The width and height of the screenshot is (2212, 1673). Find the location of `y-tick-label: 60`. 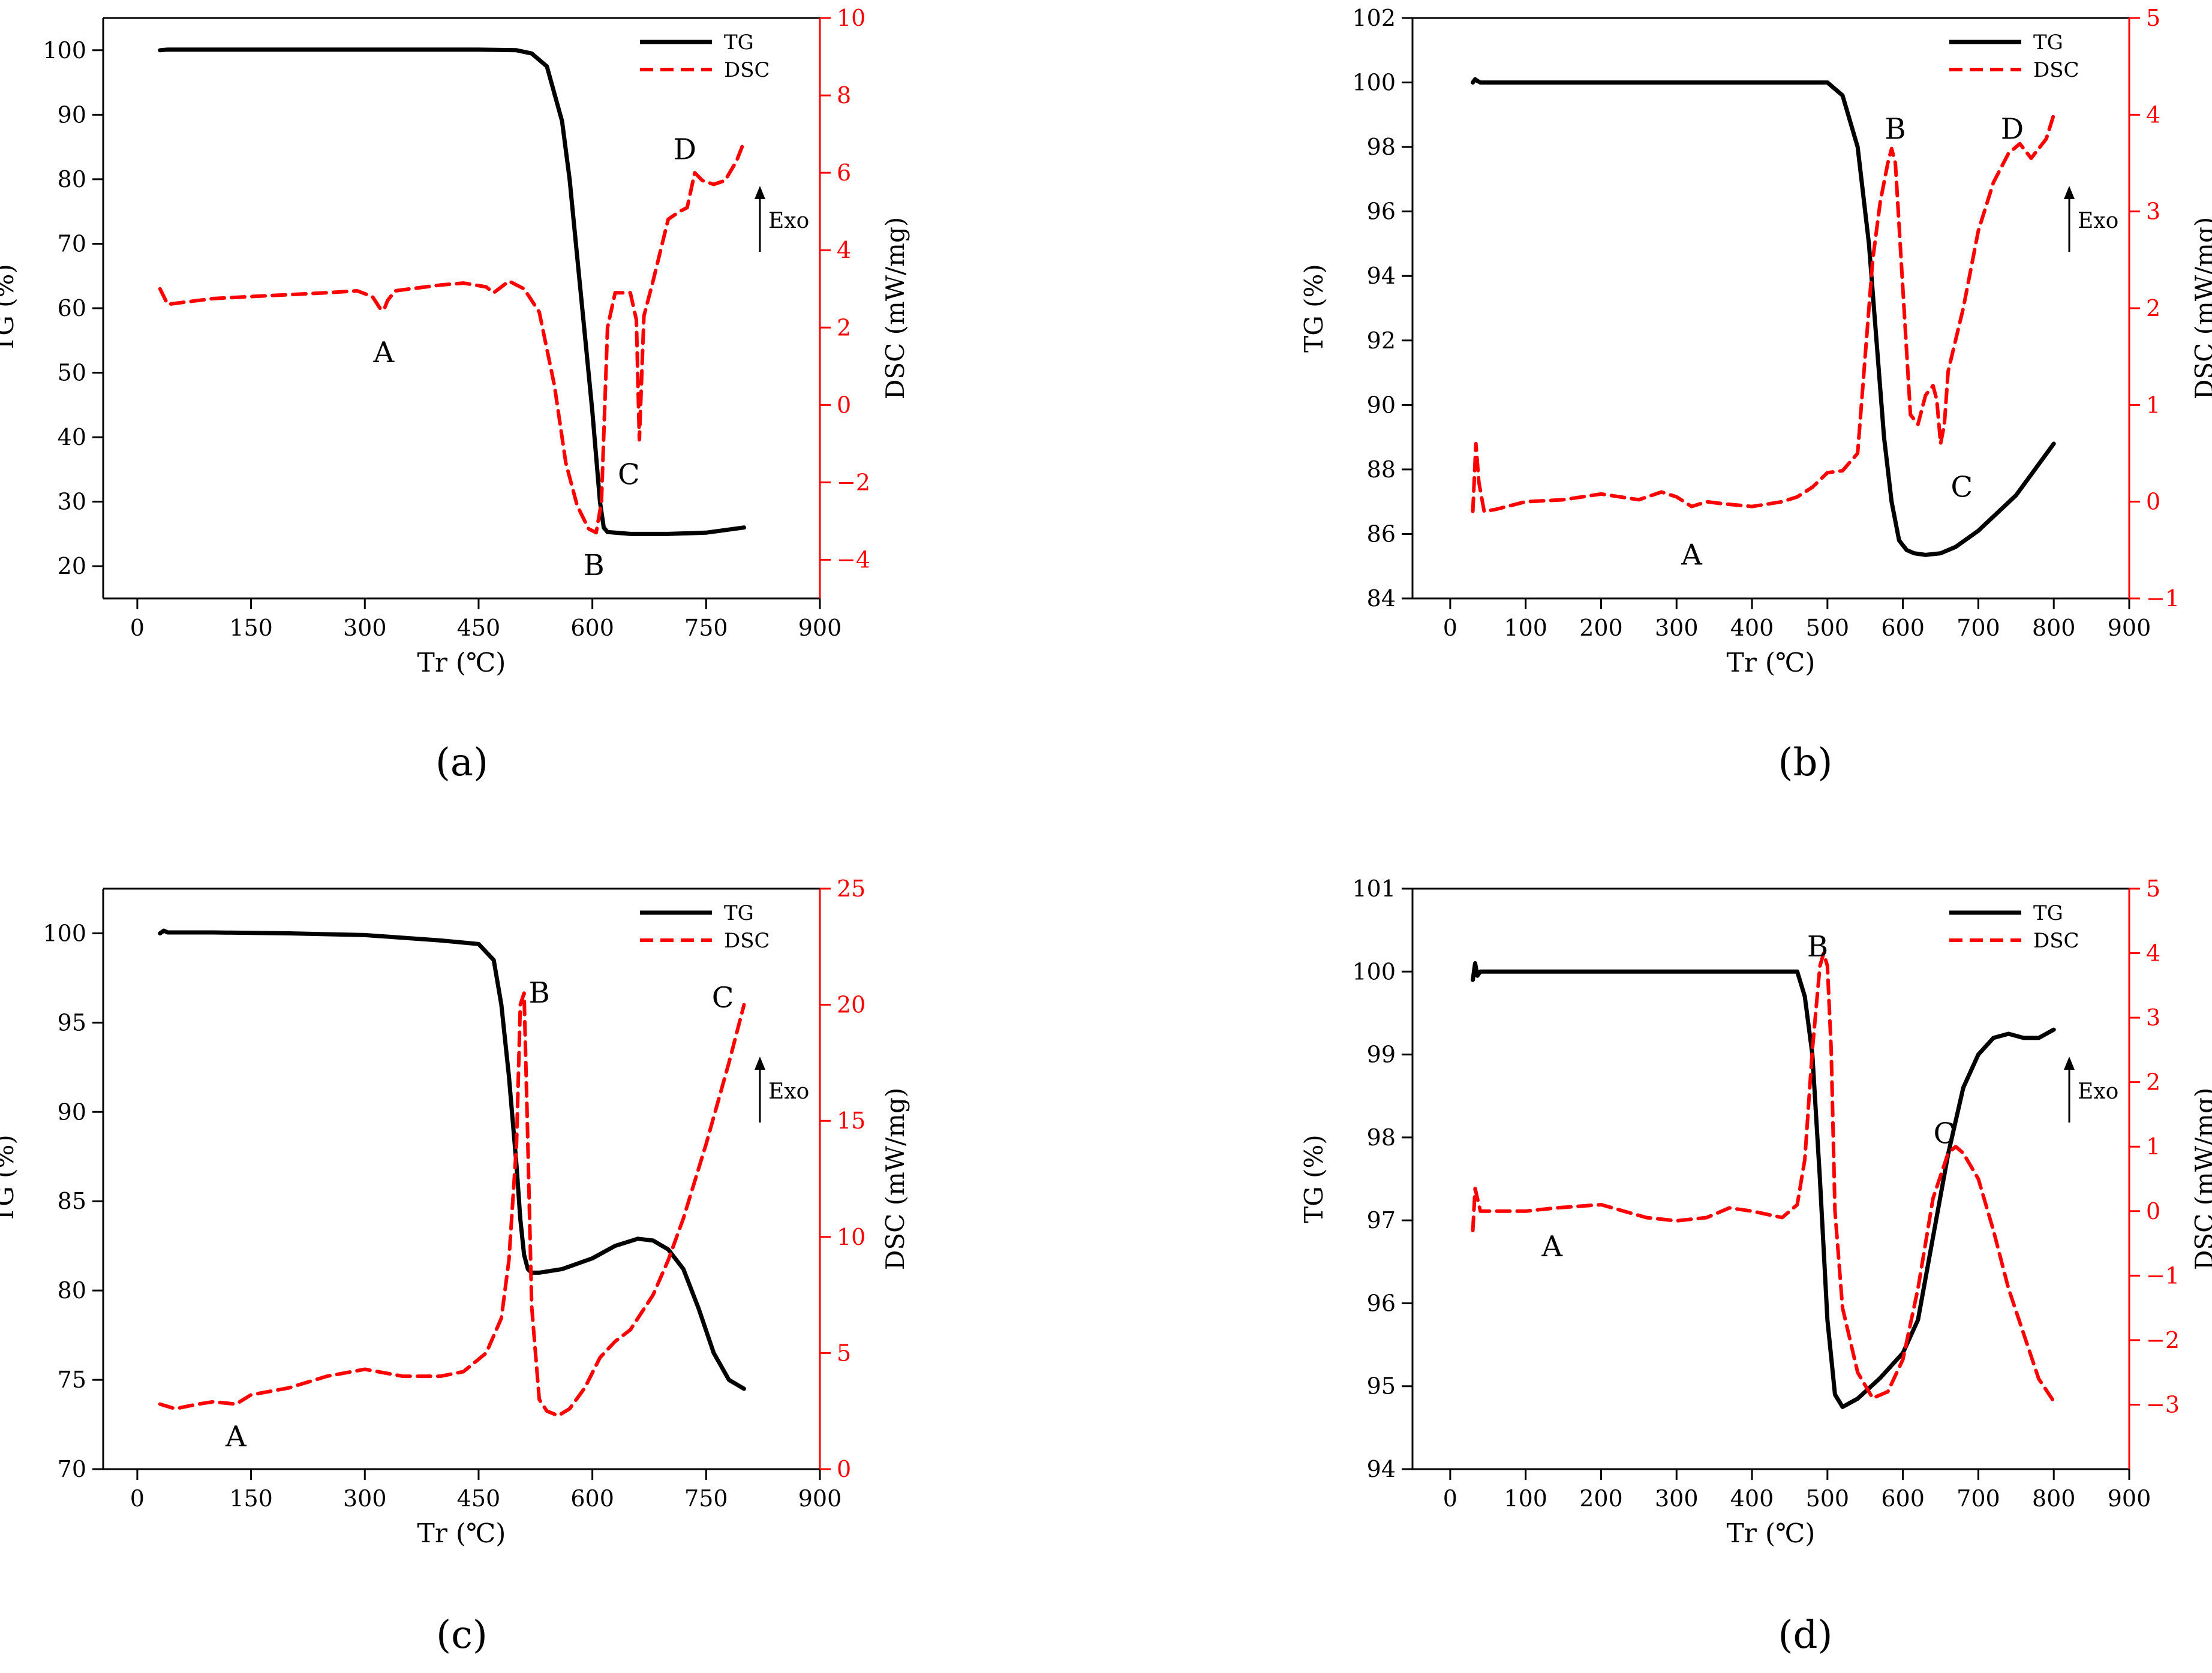

y-tick-label: 60 is located at coordinates (72, 308).